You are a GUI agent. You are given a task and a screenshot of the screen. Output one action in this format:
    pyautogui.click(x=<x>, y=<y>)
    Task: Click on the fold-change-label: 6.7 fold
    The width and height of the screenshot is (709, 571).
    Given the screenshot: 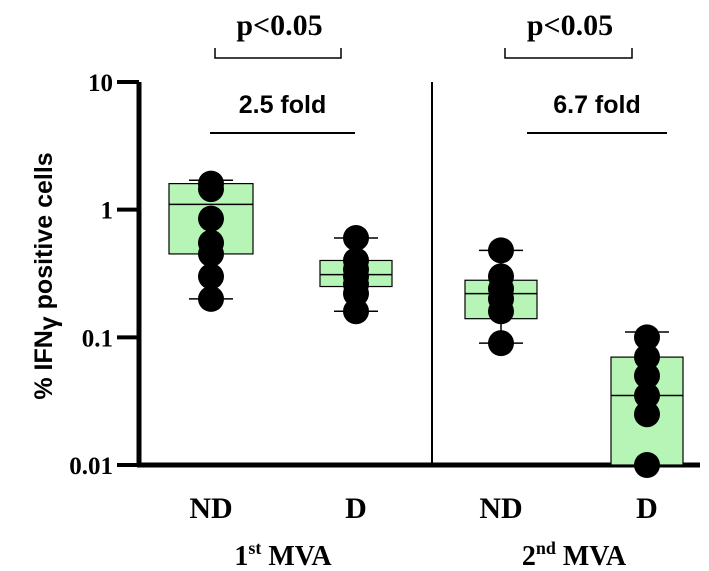 What is the action you would take?
    pyautogui.click(x=597, y=105)
    